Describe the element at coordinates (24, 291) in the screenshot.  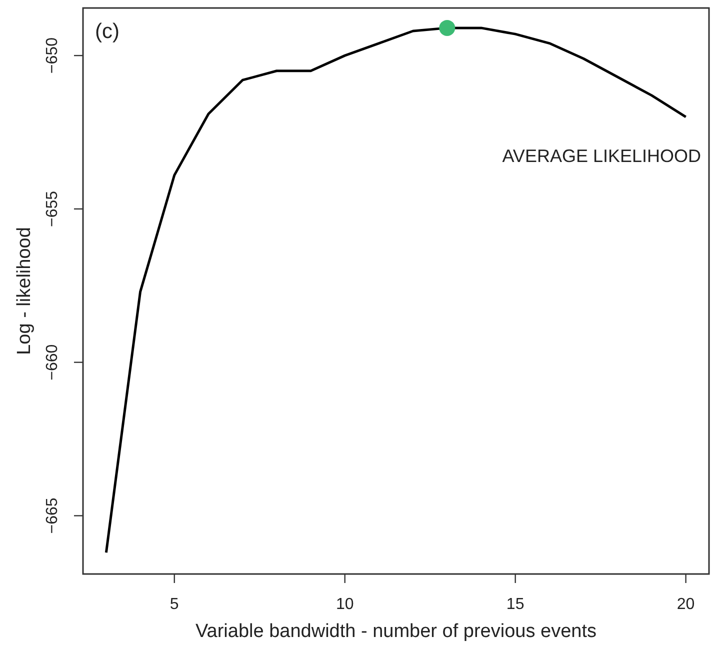
I see `y-axis-title: Log - likelihood` at that location.